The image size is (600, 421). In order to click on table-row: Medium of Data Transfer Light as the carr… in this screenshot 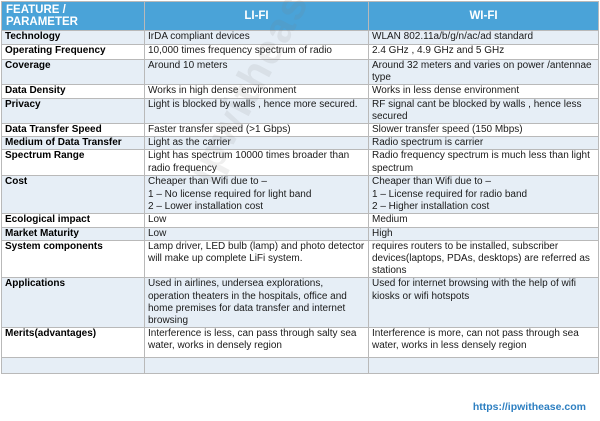, I will do `click(300, 143)`.